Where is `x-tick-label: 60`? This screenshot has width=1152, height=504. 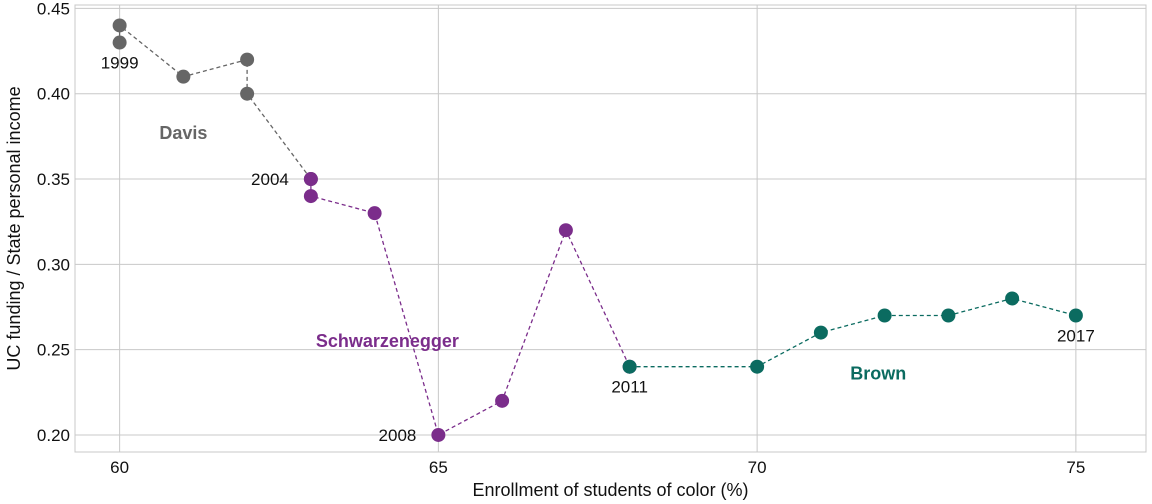 x-tick-label: 60 is located at coordinates (119, 467).